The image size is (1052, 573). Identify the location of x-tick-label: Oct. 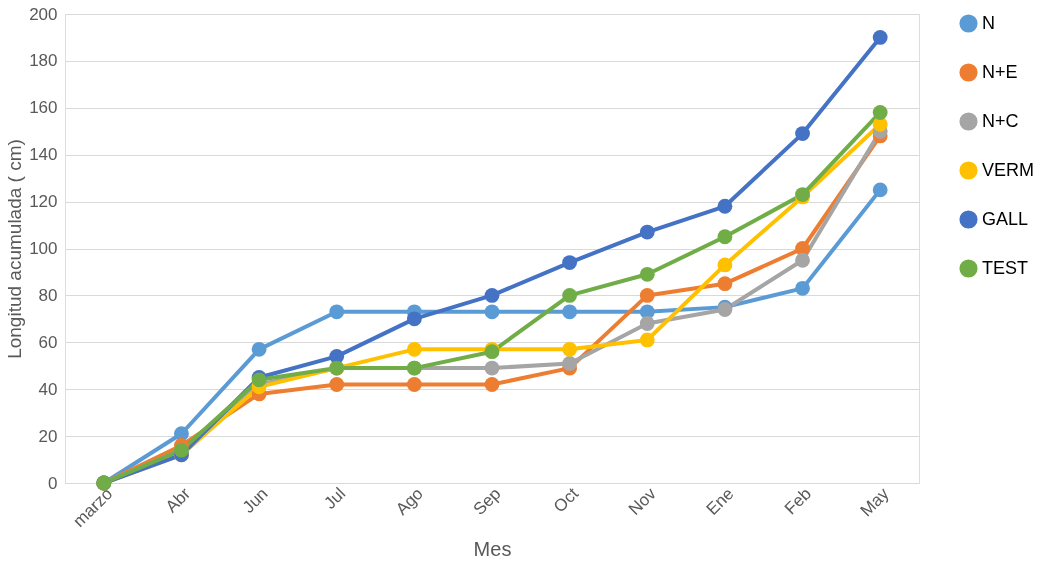
(566, 500).